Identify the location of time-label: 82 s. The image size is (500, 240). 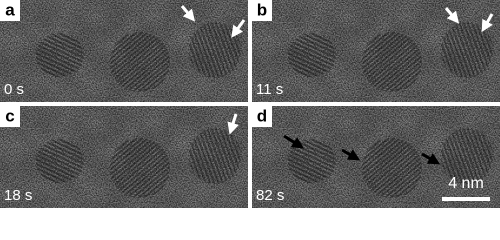
(270, 195).